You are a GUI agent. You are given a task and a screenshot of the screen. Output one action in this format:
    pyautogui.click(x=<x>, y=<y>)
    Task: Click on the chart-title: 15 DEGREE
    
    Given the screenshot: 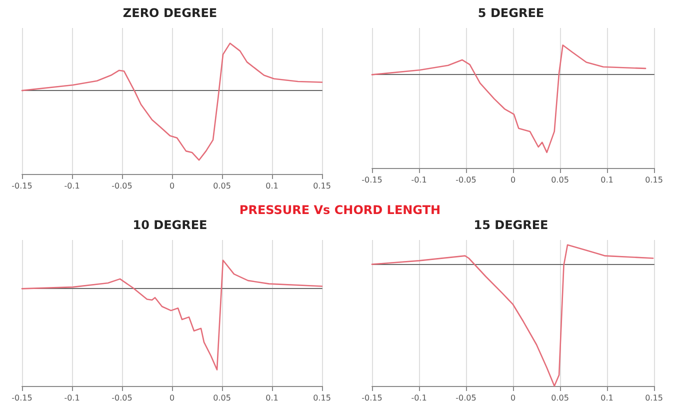 What is the action you would take?
    pyautogui.click(x=511, y=225)
    